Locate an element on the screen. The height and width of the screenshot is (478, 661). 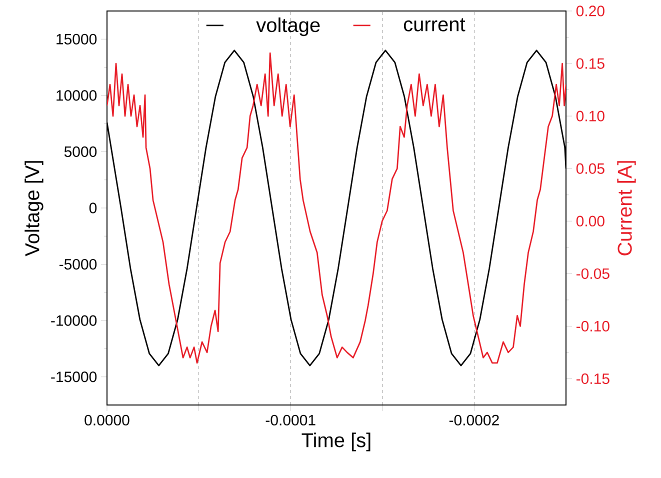
y-axis-title: Voltage [V] is located at coordinates (34, 208).